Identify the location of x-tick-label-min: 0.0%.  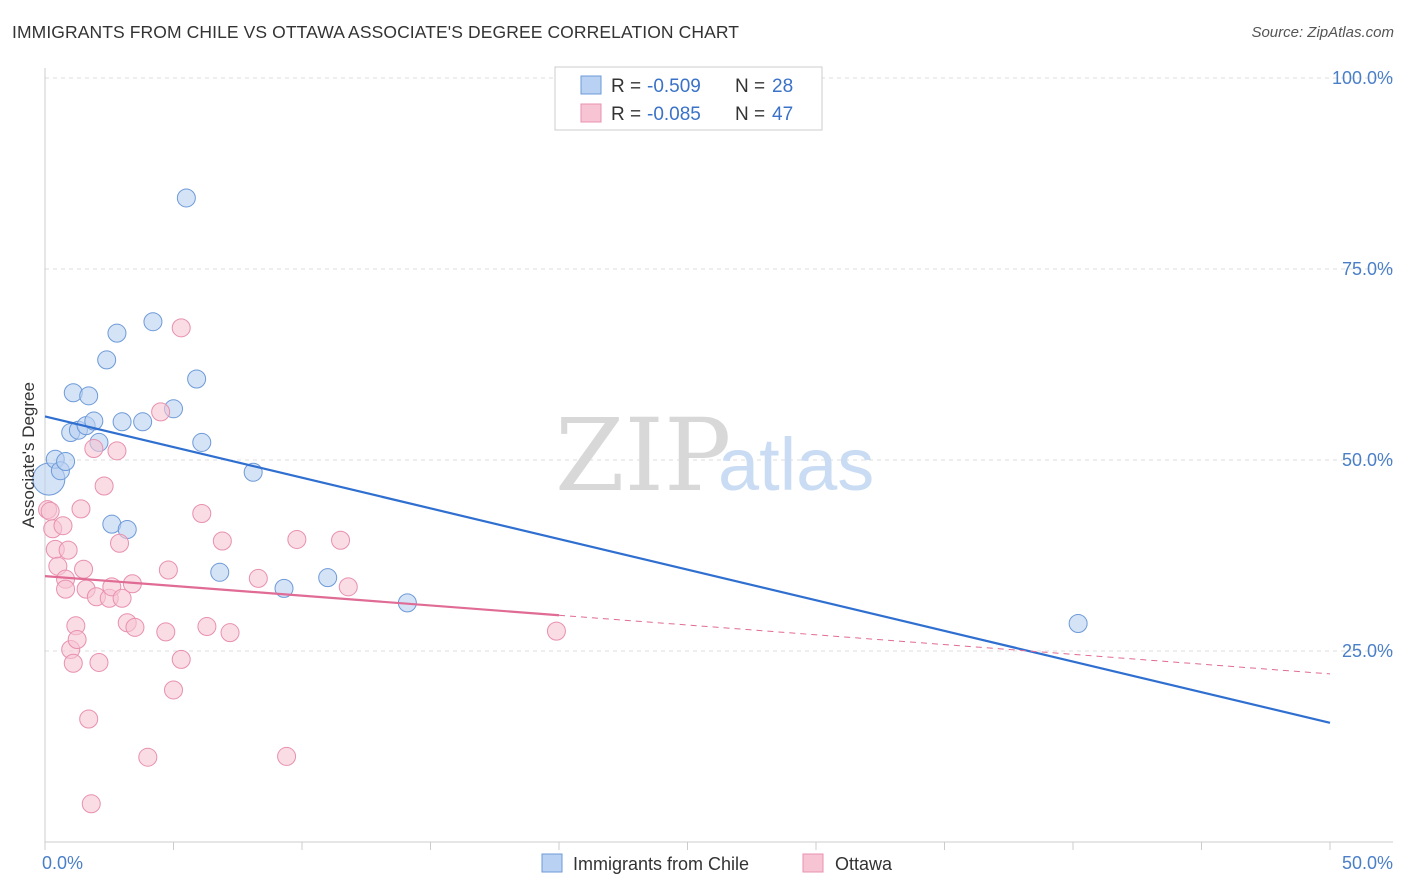
(62, 863).